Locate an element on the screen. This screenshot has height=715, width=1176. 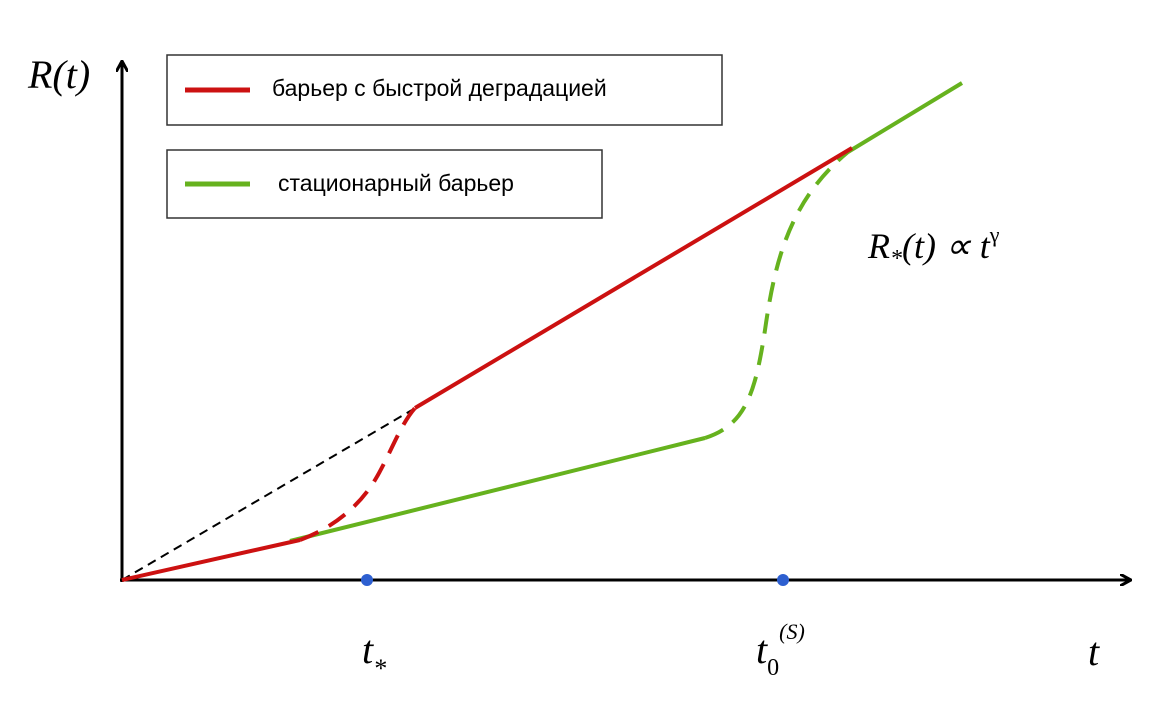
annotation-part: R is located at coordinates (878, 246).